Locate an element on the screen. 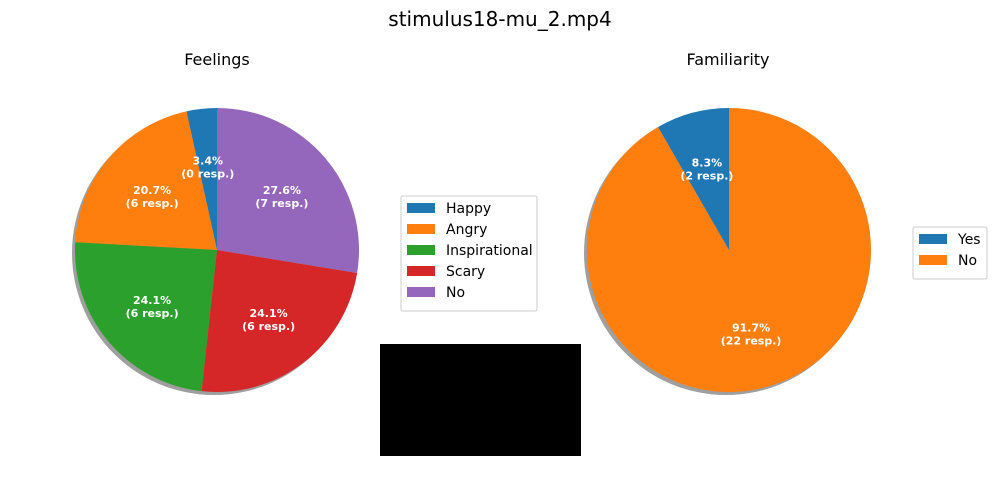 This screenshot has height=500, width=1000. slice-percent-label: 27.6% is located at coordinates (282, 190).